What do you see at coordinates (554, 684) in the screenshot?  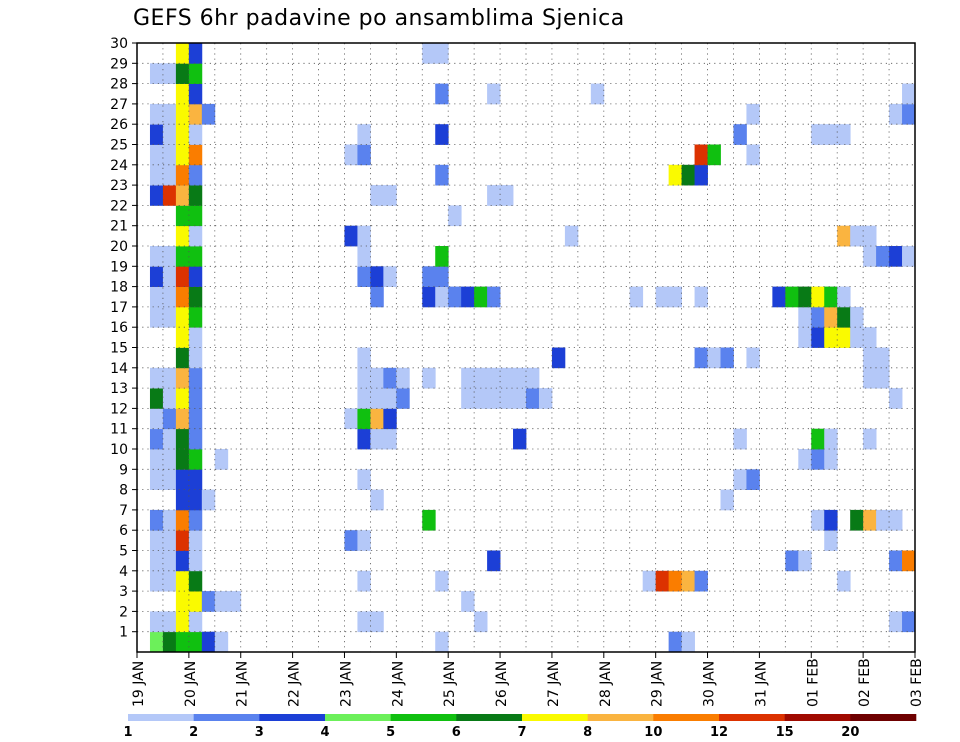 I see `x-tick-label: 27 JAN` at bounding box center [554, 684].